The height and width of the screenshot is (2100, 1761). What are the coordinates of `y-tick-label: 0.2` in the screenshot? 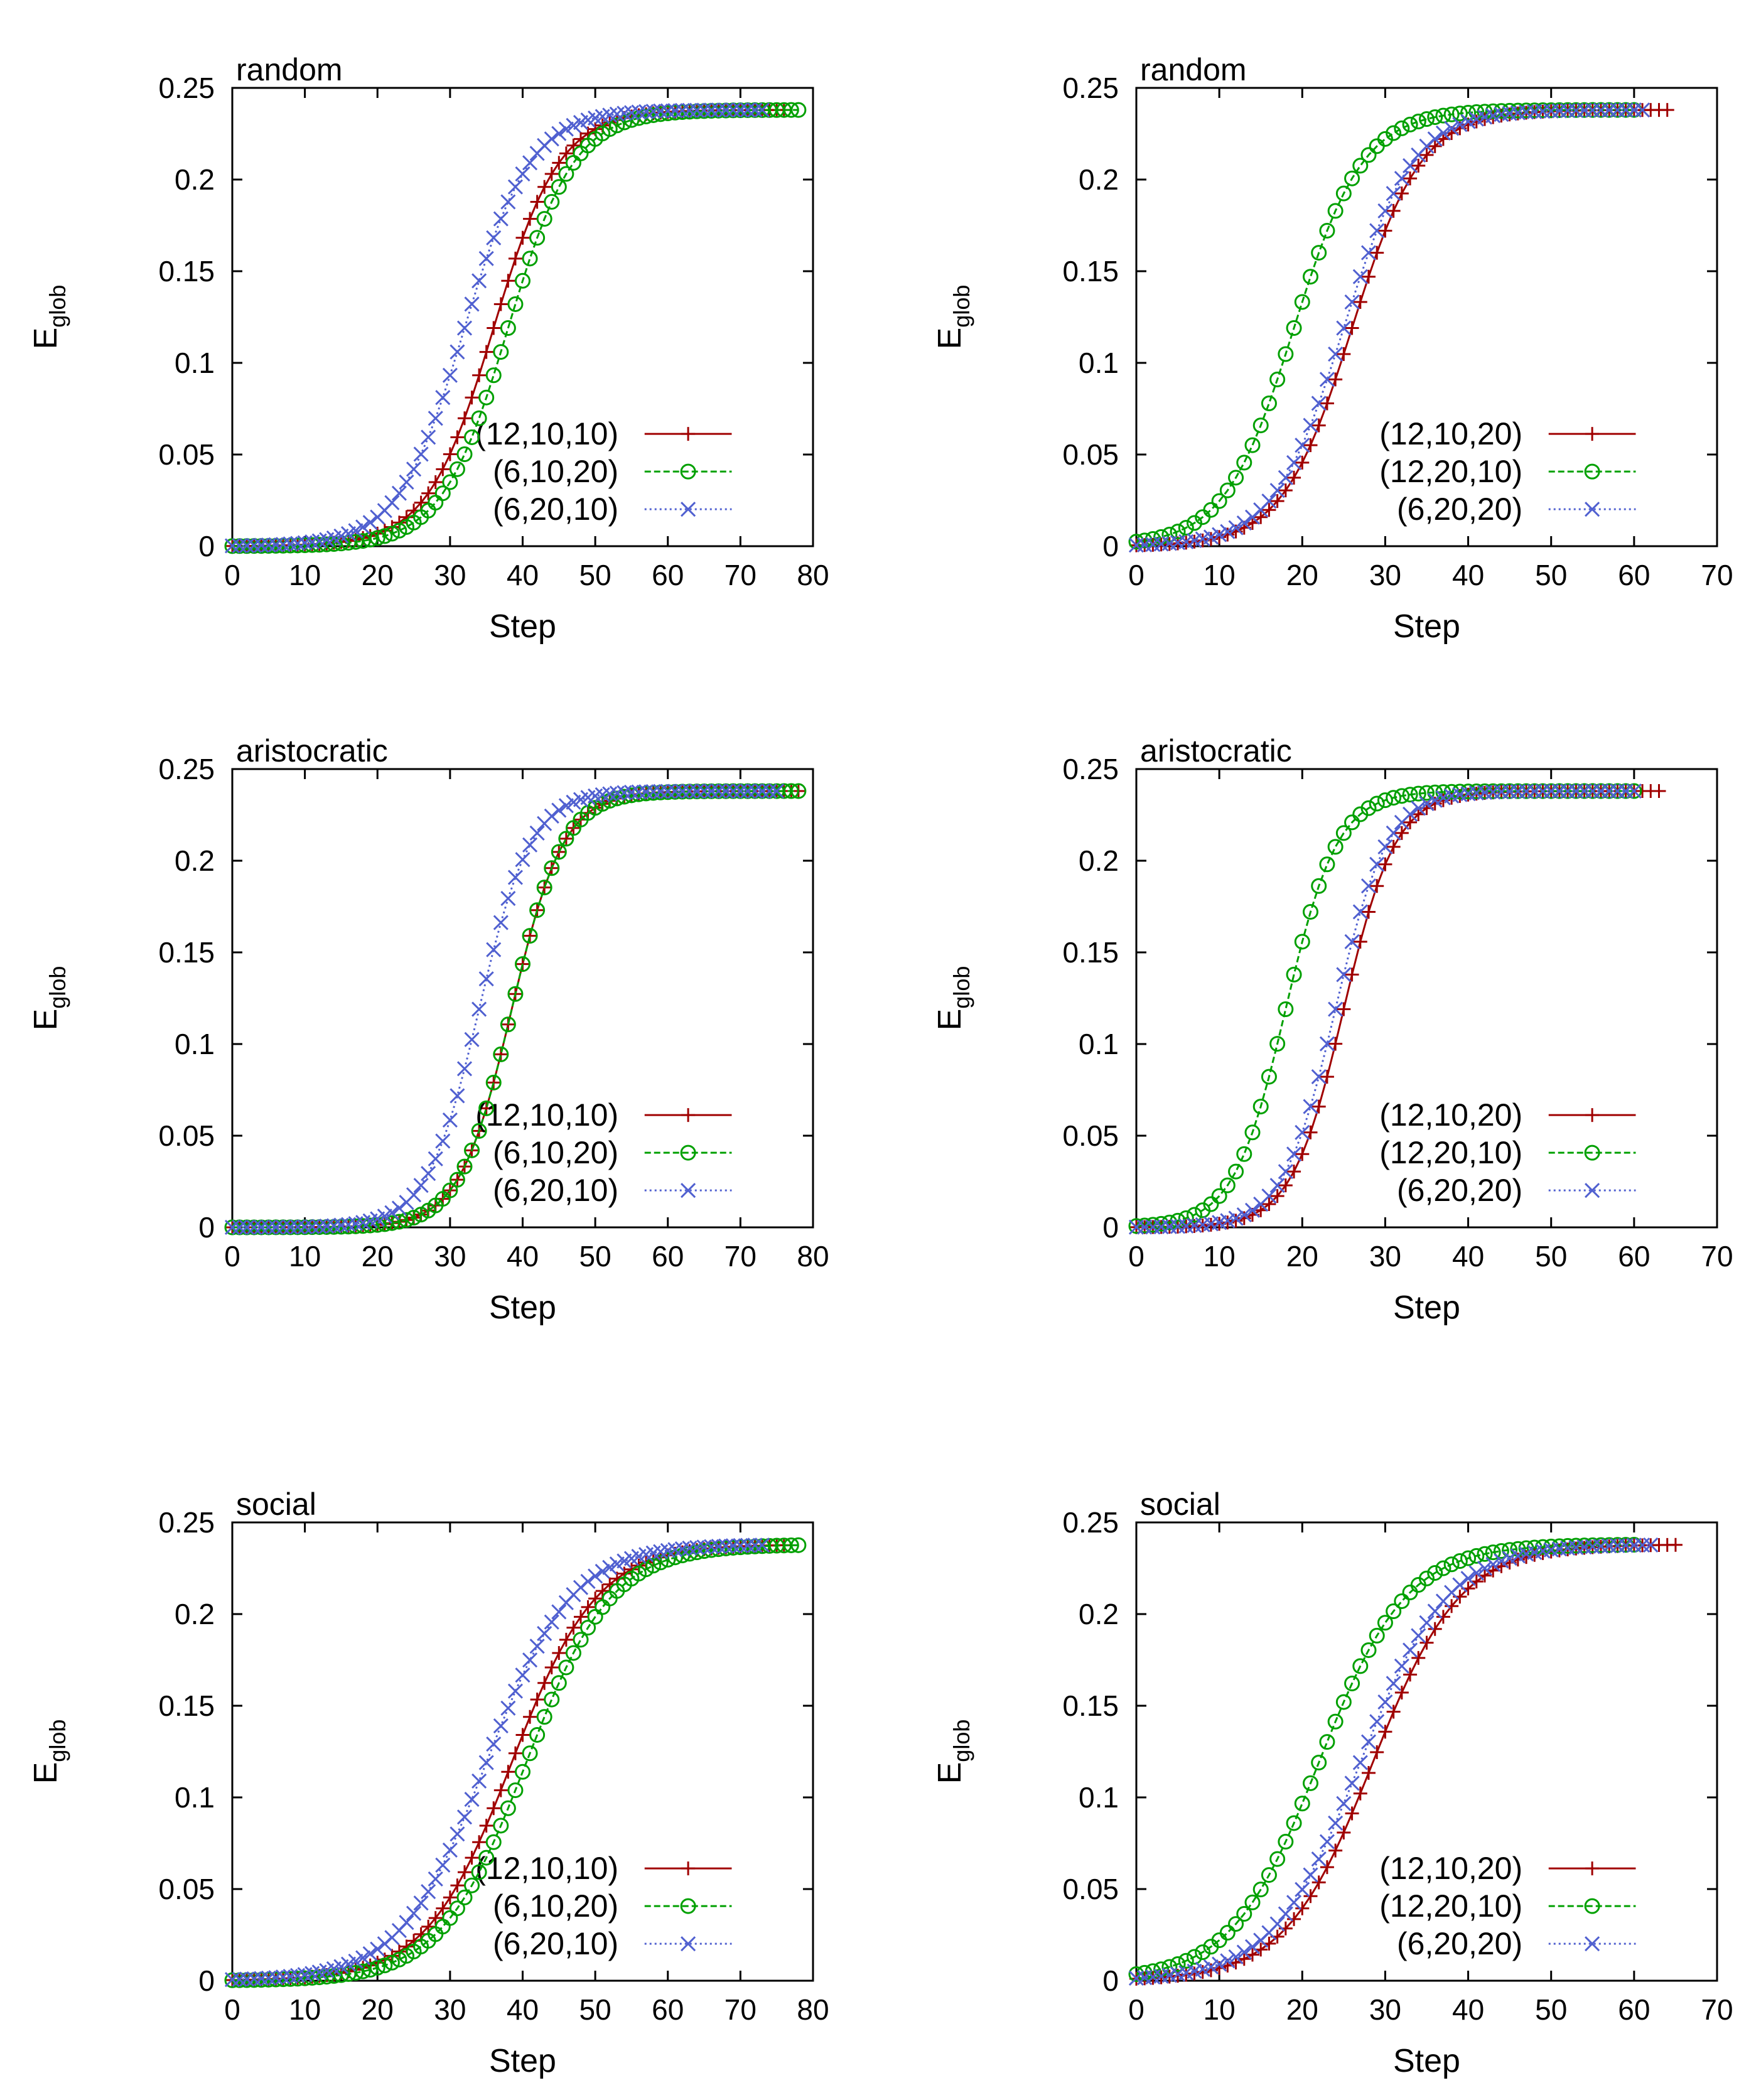 It's located at (1099, 179).